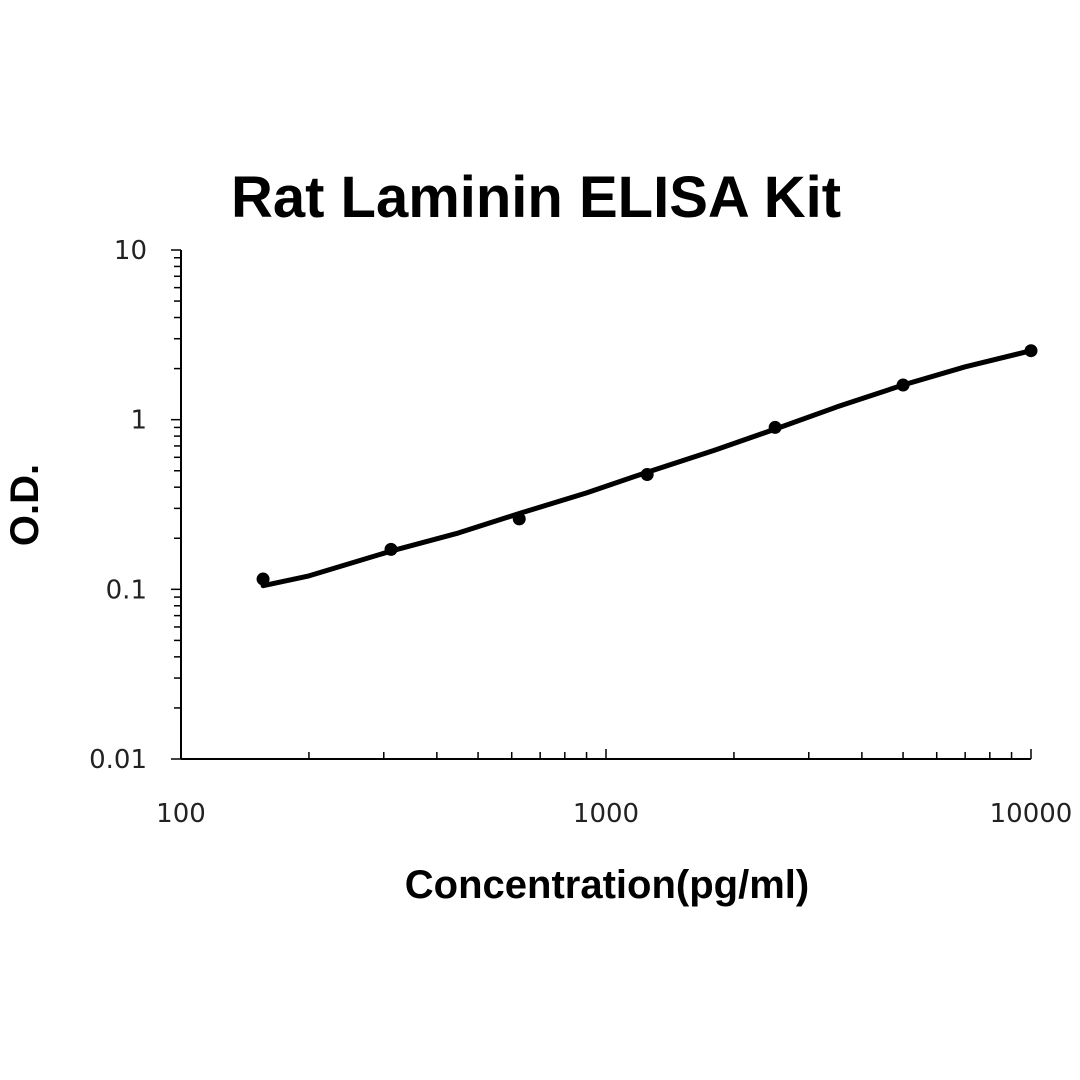 The image size is (1080, 1080). I want to click on y-axis-title: O.D., so click(25, 505).